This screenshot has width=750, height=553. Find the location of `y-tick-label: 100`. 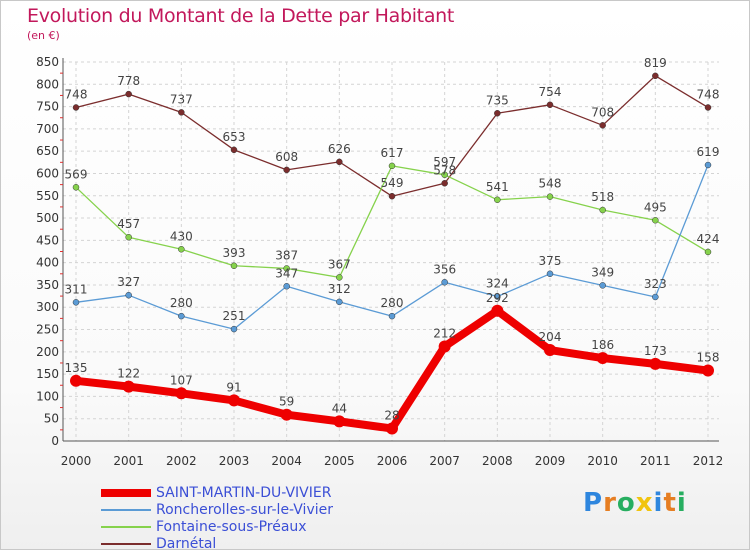

y-tick-label: 100 is located at coordinates (47, 396).